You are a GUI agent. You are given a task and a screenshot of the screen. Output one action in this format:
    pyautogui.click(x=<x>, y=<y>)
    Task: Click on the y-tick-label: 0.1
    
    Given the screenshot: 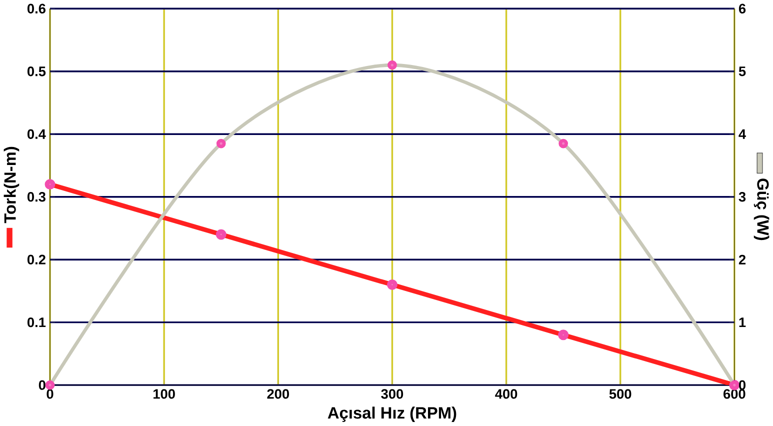 What is the action you would take?
    pyautogui.click(x=36, y=323)
    